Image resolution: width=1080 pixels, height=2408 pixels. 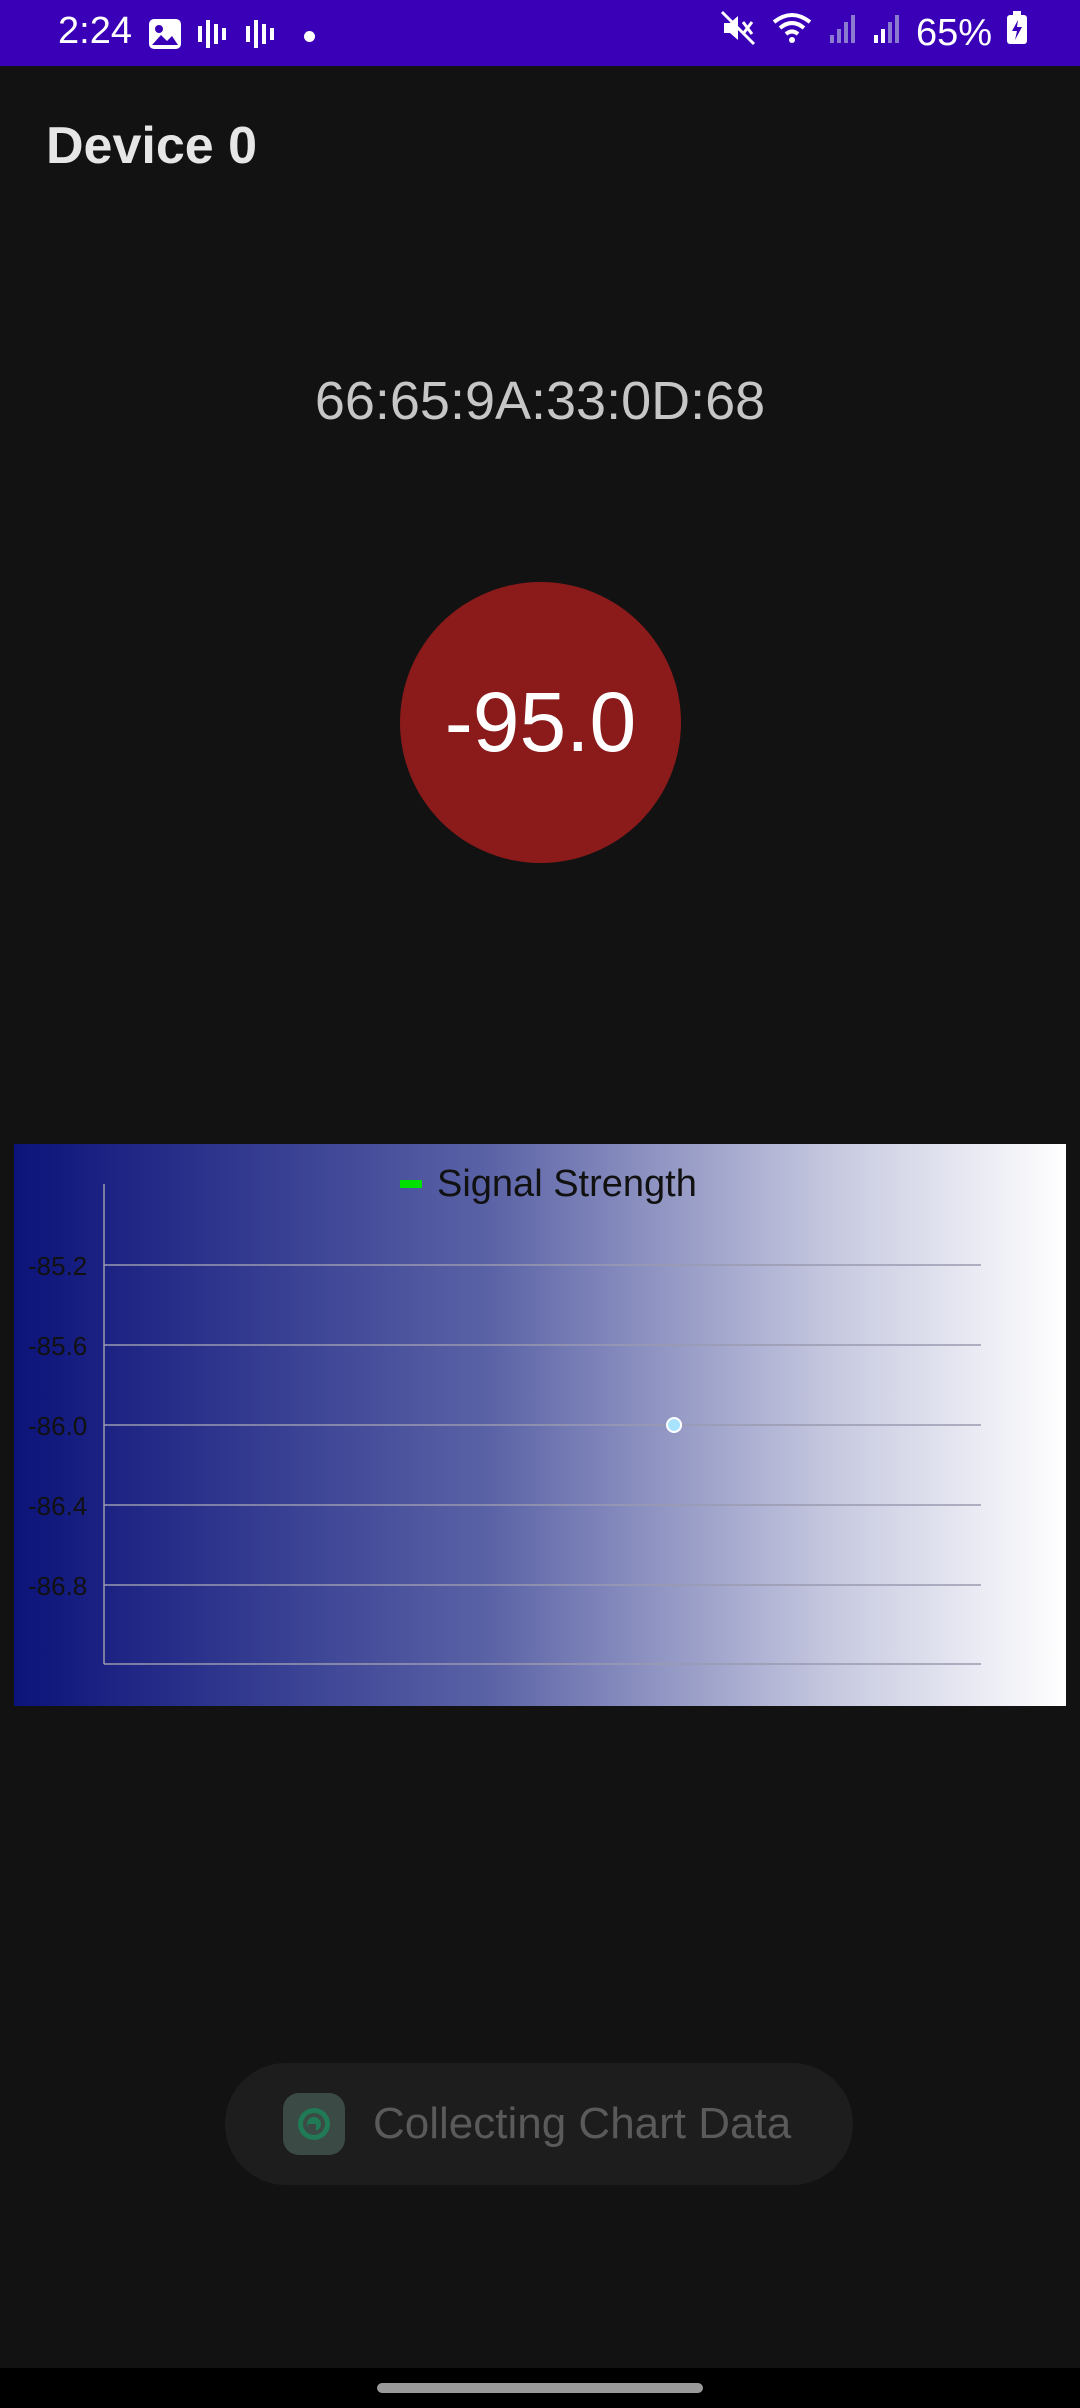 What do you see at coordinates (57, 1266) in the screenshot?
I see `y-tick-label: -85.2` at bounding box center [57, 1266].